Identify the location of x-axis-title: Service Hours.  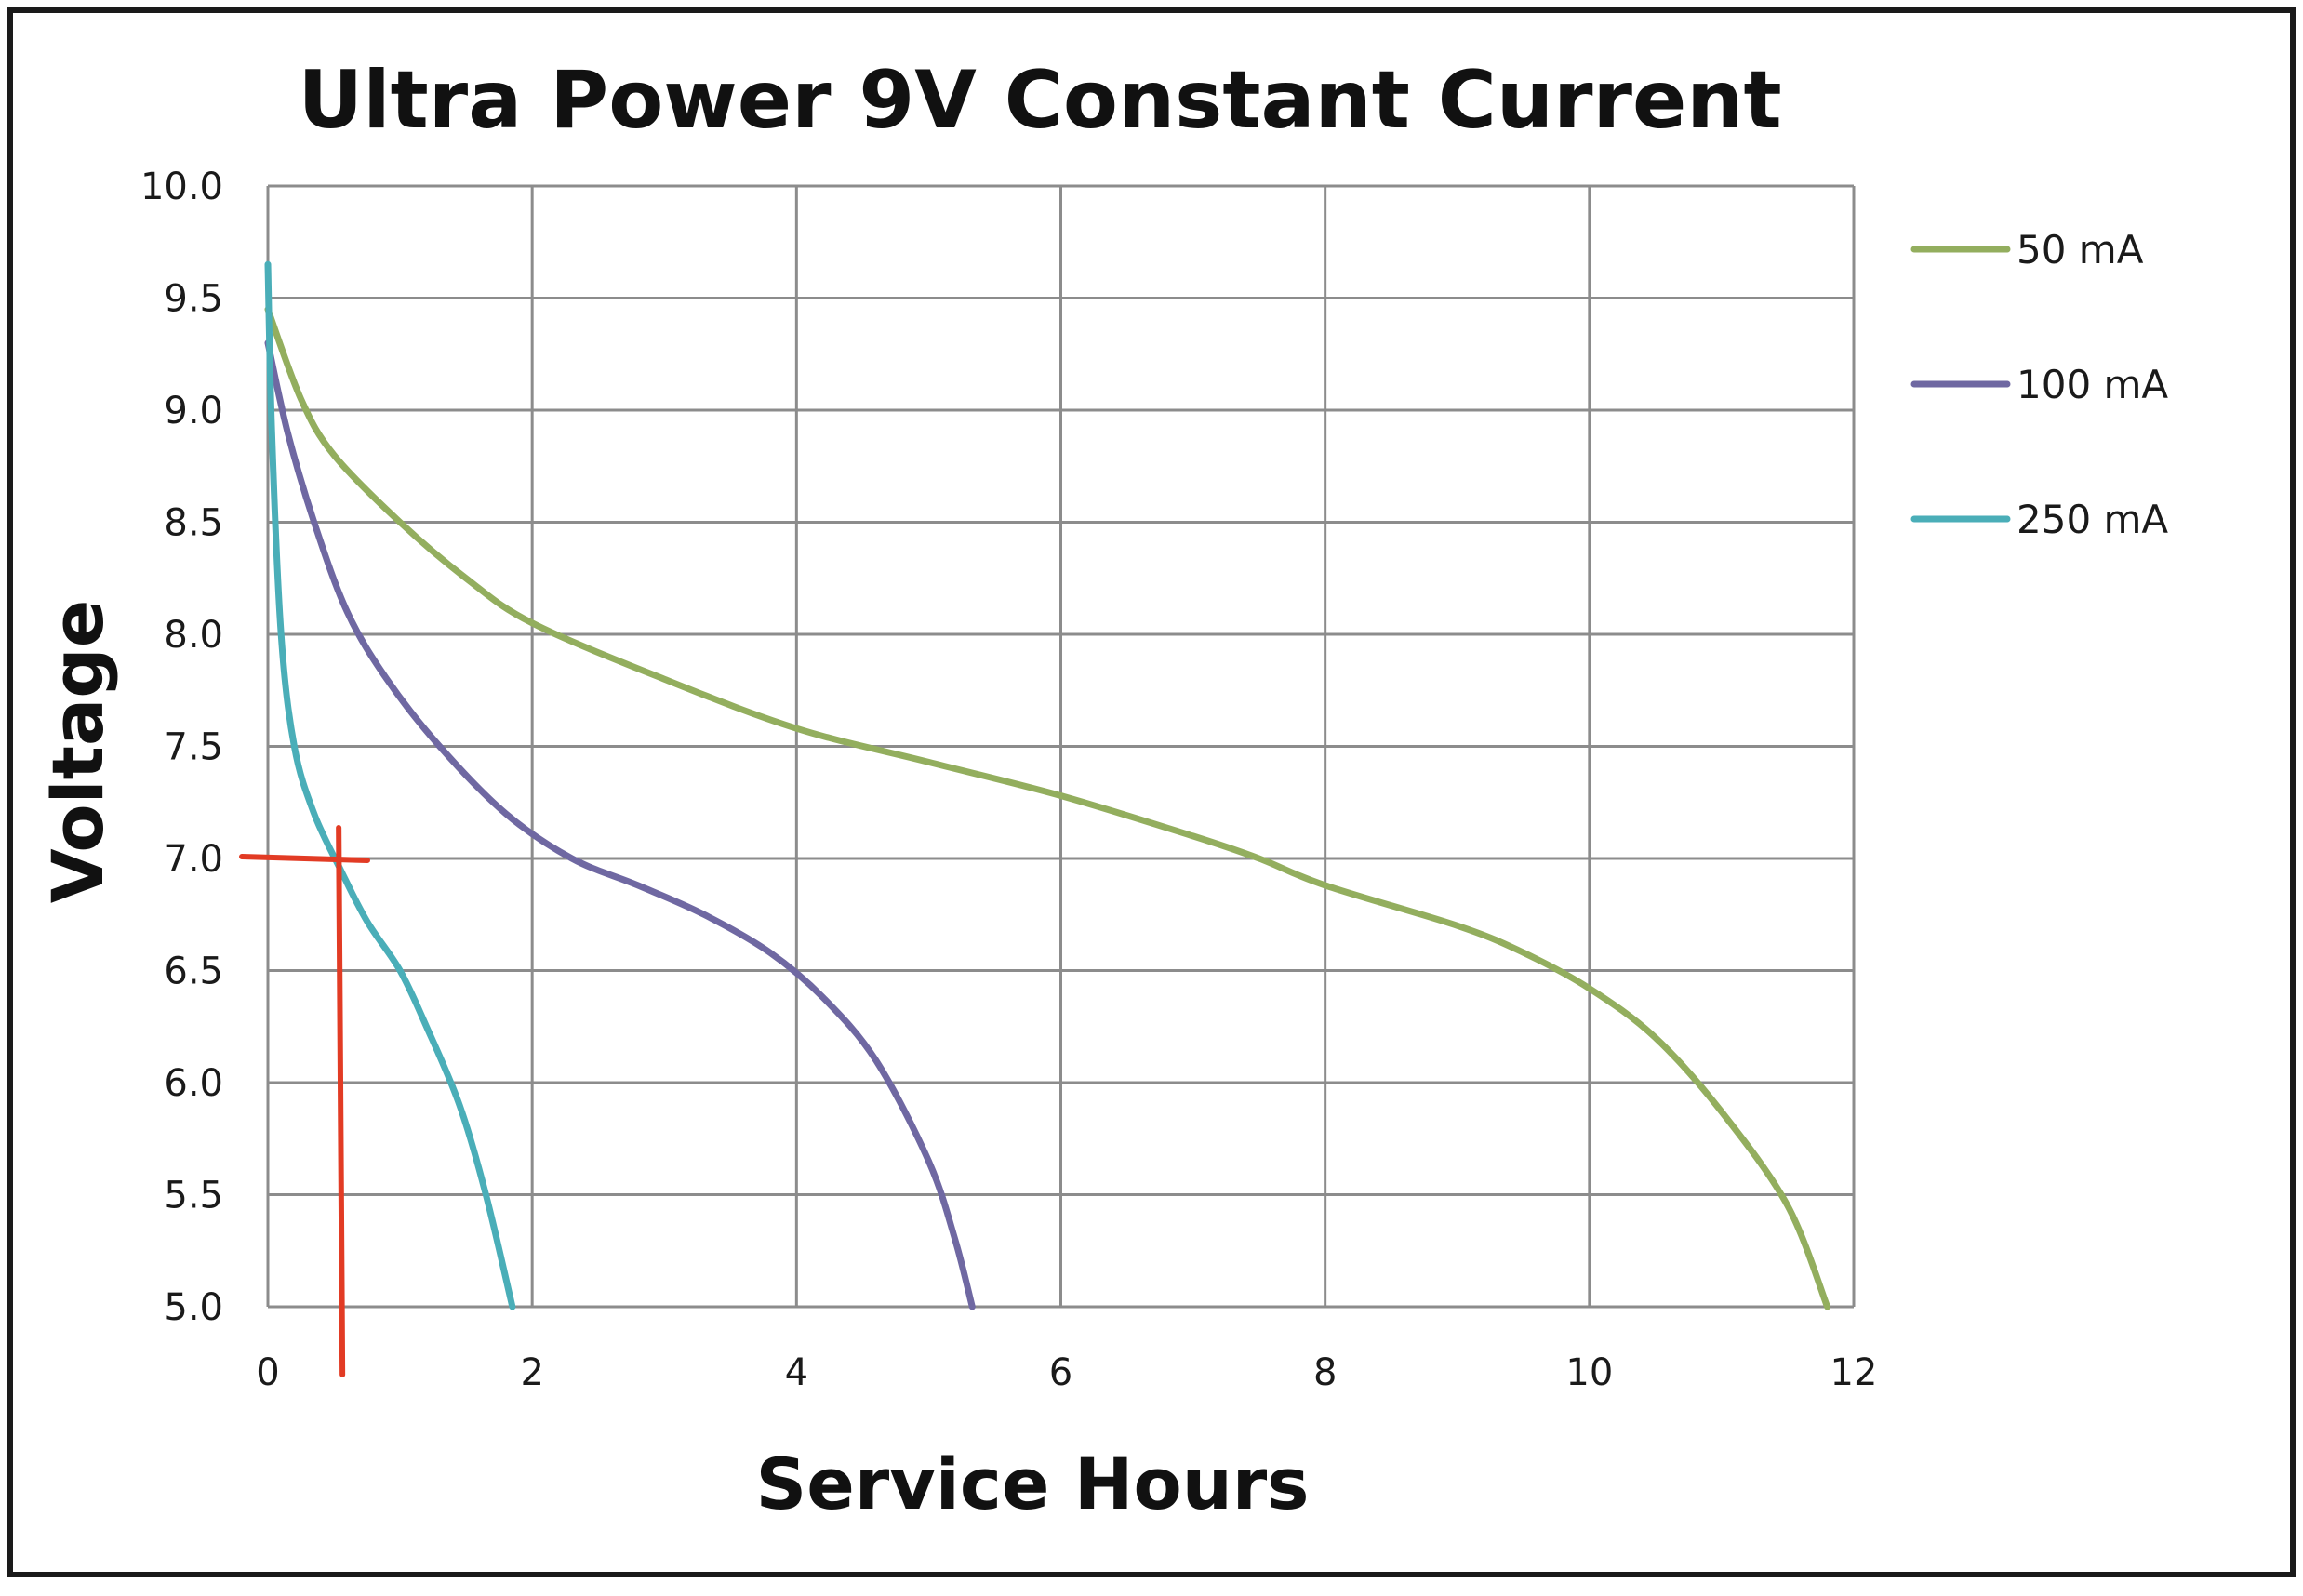
(1032, 1484).